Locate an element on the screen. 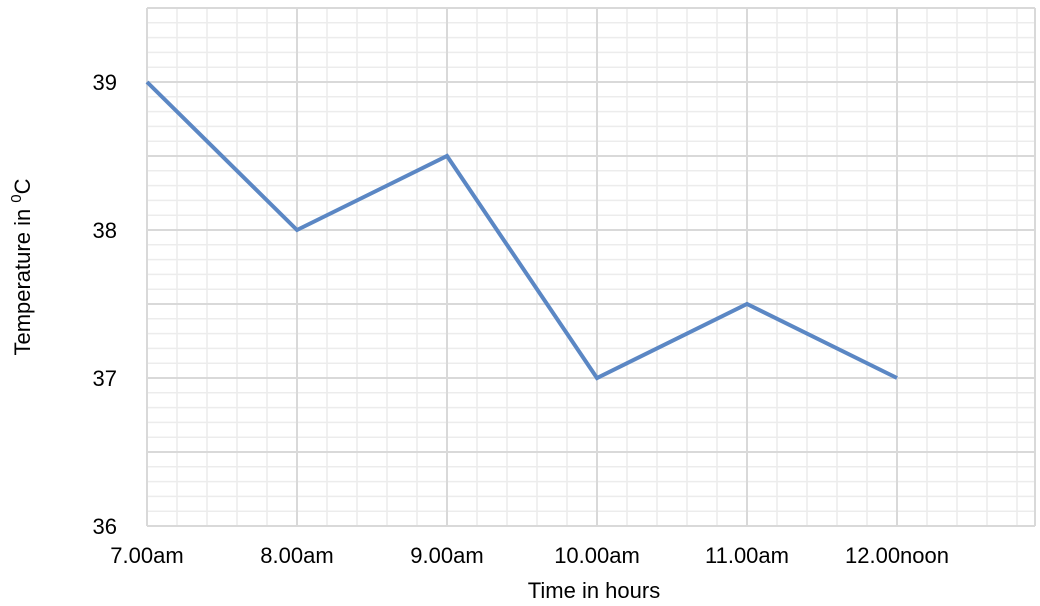 This screenshot has height=606, width=1040. y-axis-title-prefix: Temperature in is located at coordinates (22, 279).